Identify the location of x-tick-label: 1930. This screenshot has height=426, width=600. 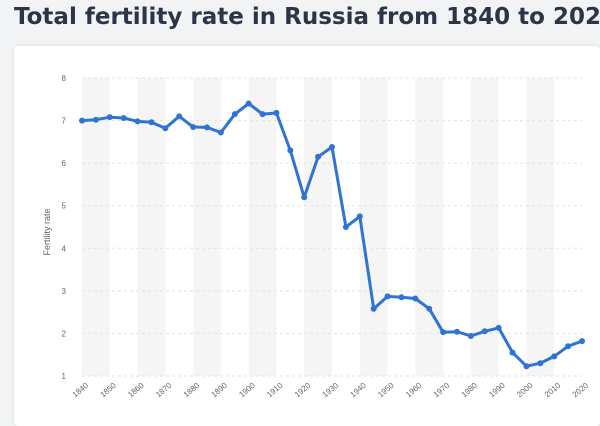
(331, 390).